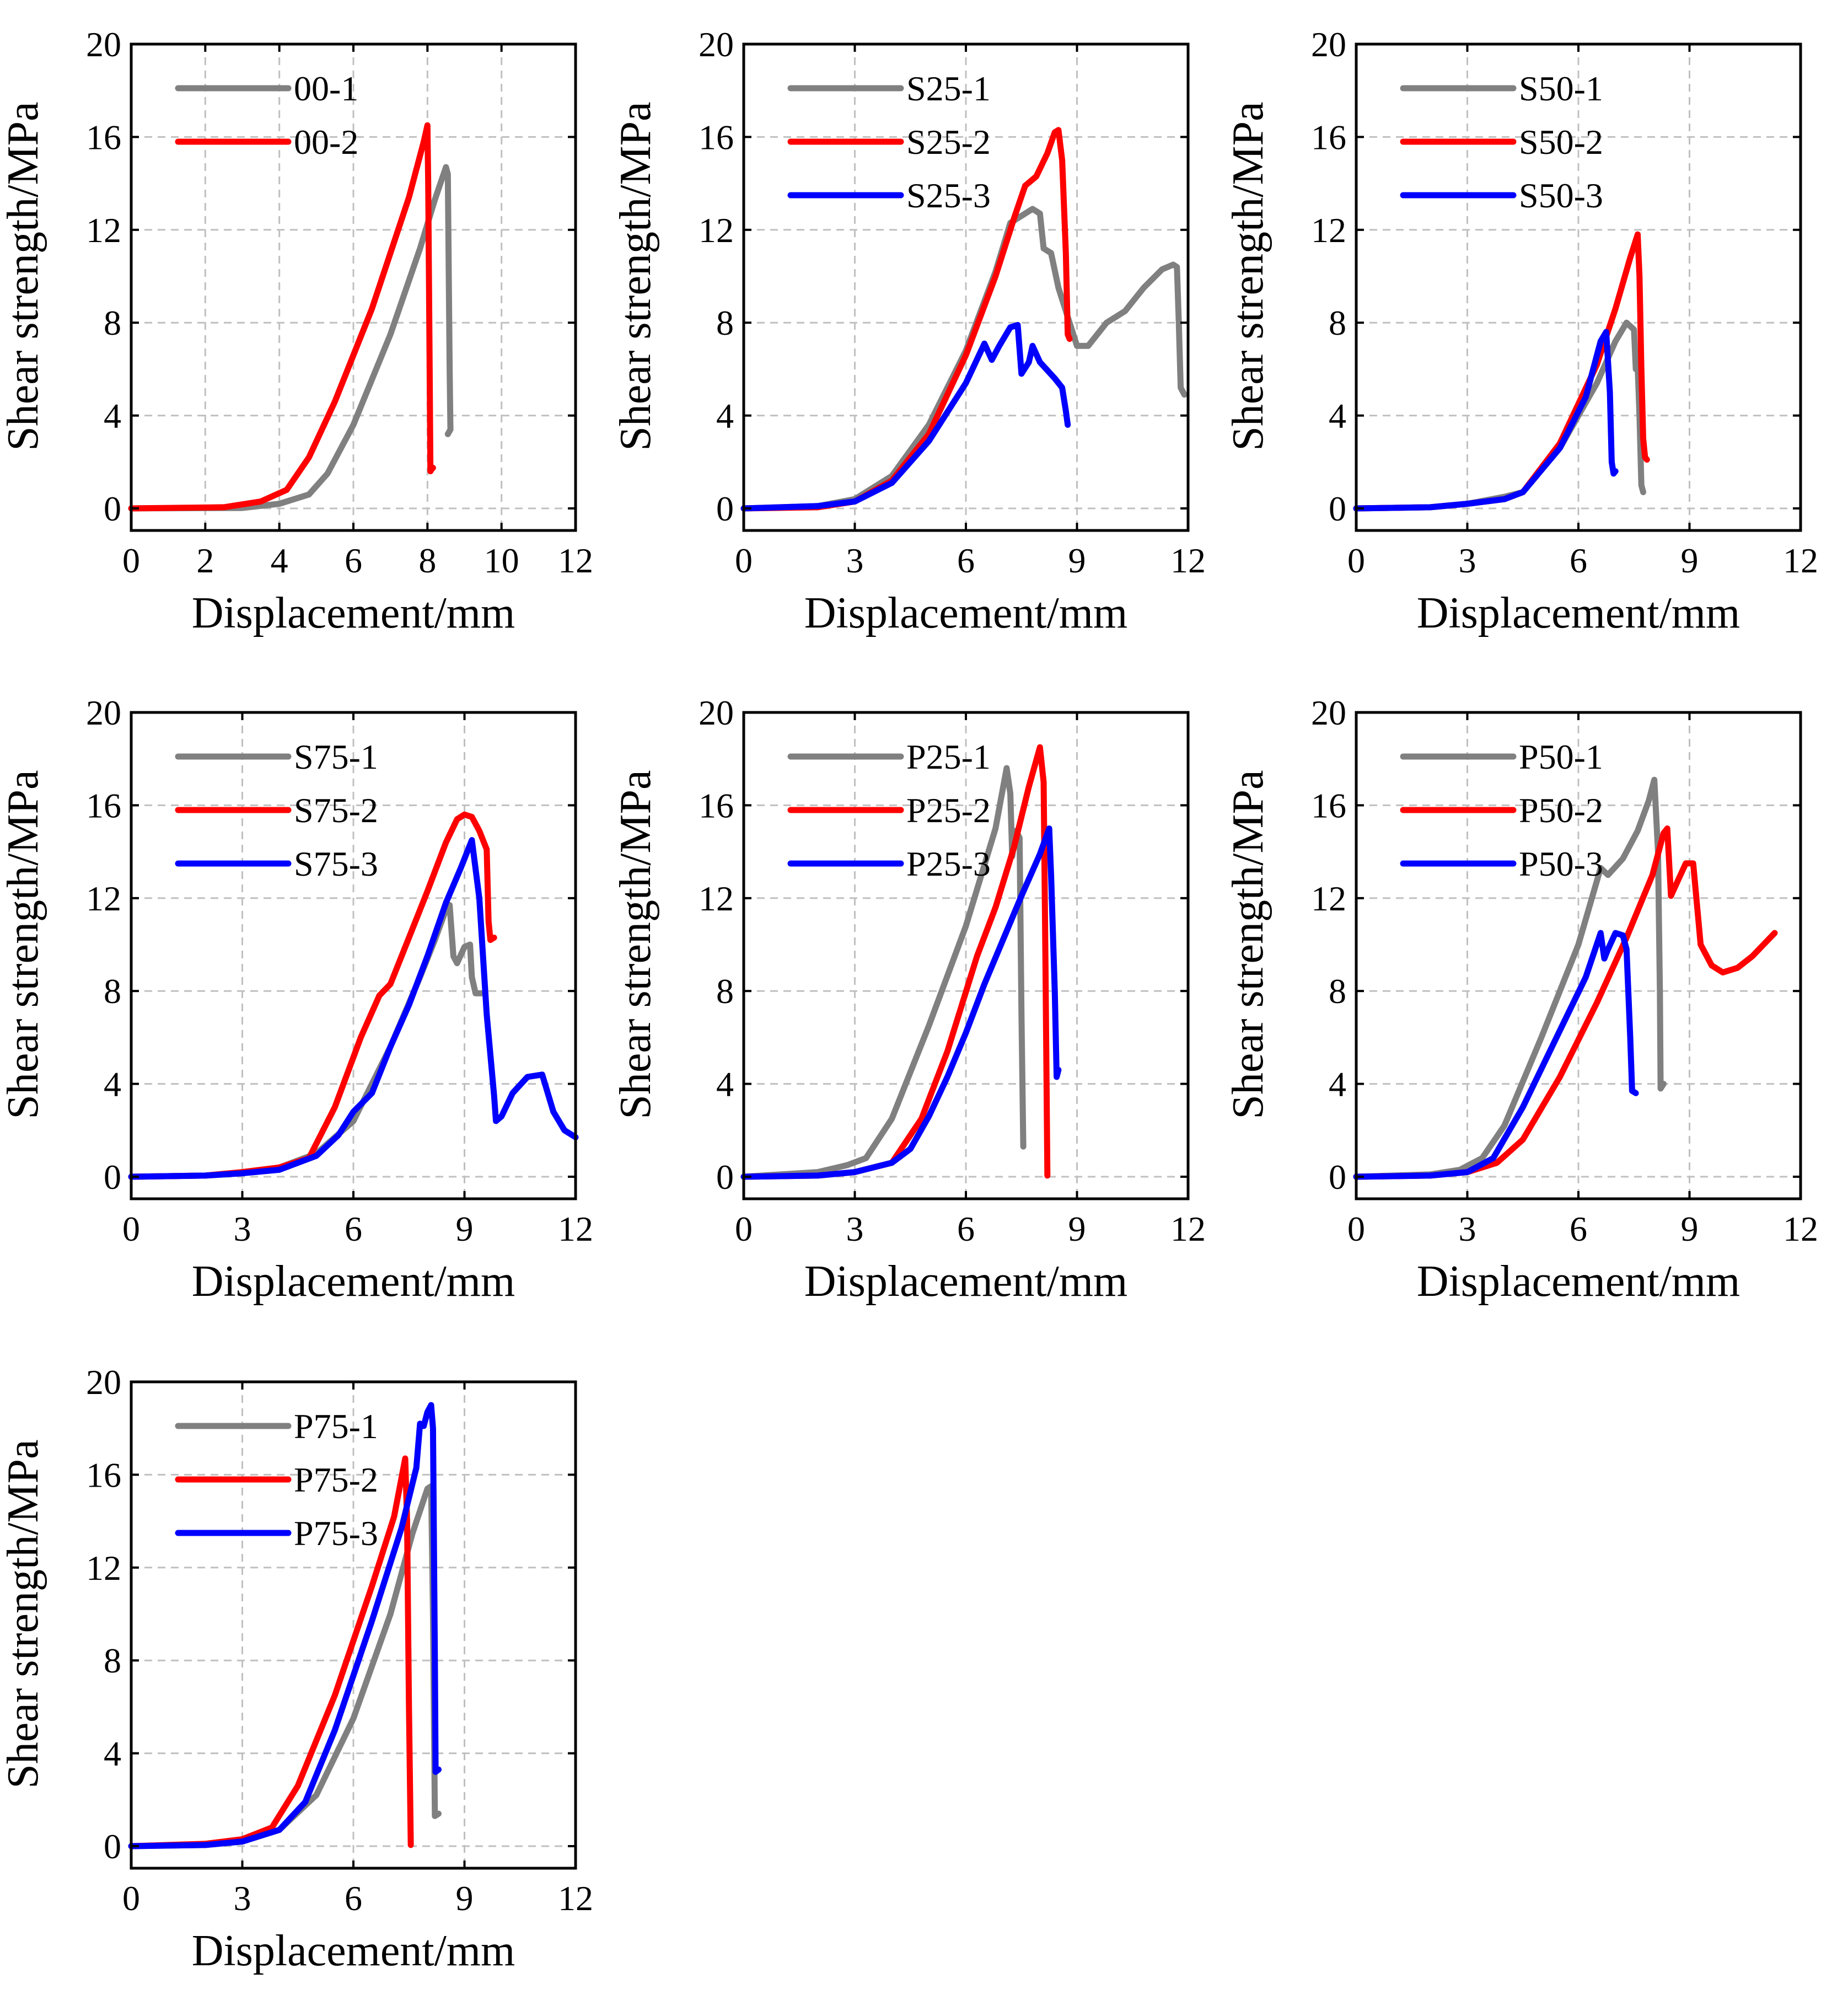 This screenshot has width=1848, height=2000. Describe the element at coordinates (1561, 756) in the screenshot. I see `legend-label-P50-1: P50-1` at that location.